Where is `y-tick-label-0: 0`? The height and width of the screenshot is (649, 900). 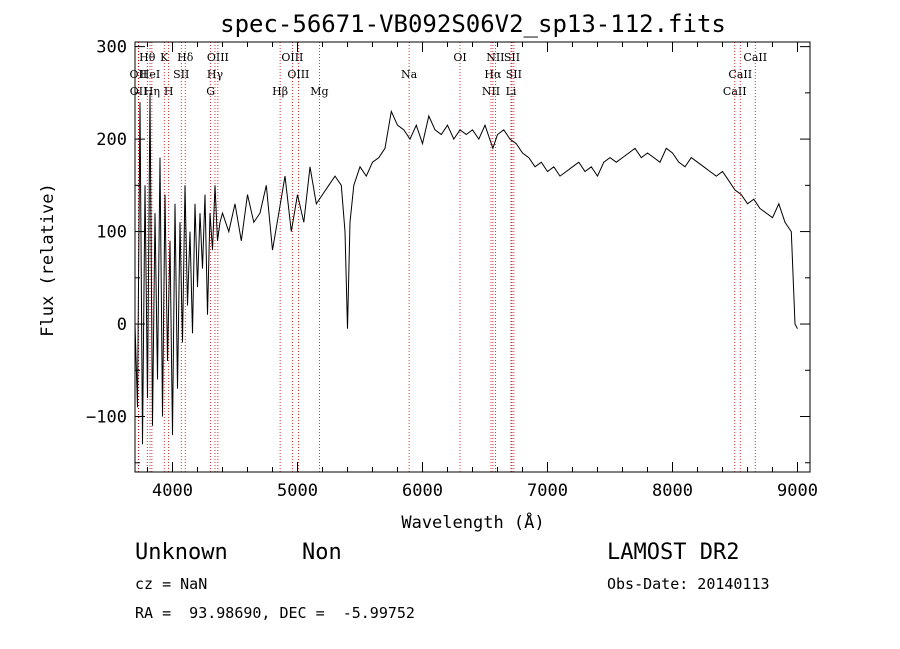
y-tick-label-0: 0 is located at coordinates (122, 325).